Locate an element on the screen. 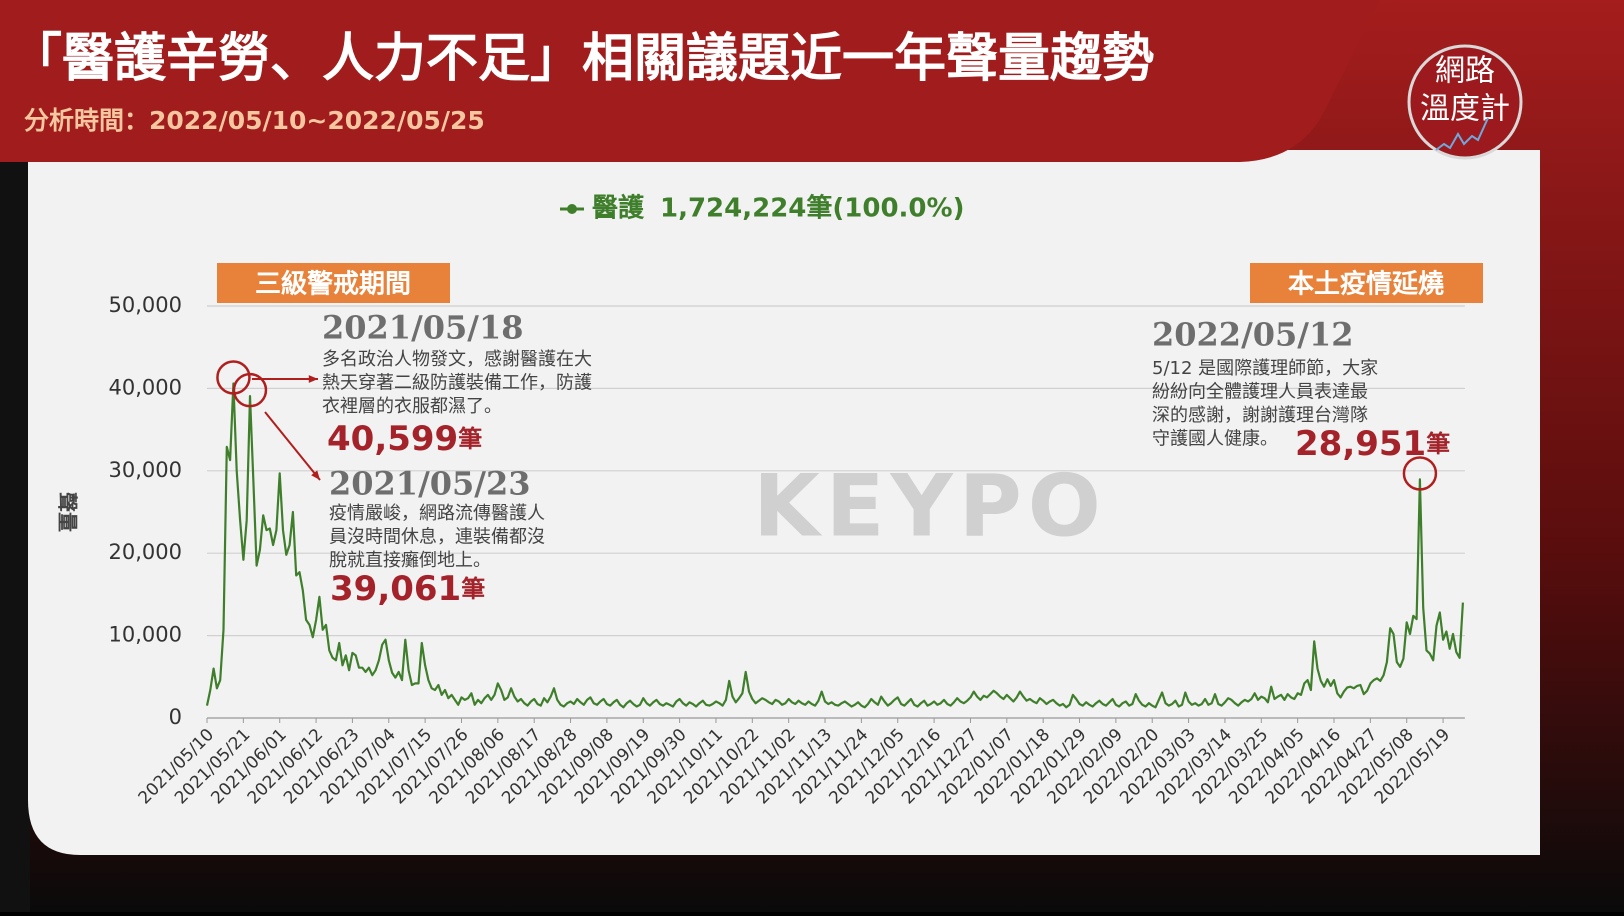  logo-text: 網路 is located at coordinates (1465, 71).